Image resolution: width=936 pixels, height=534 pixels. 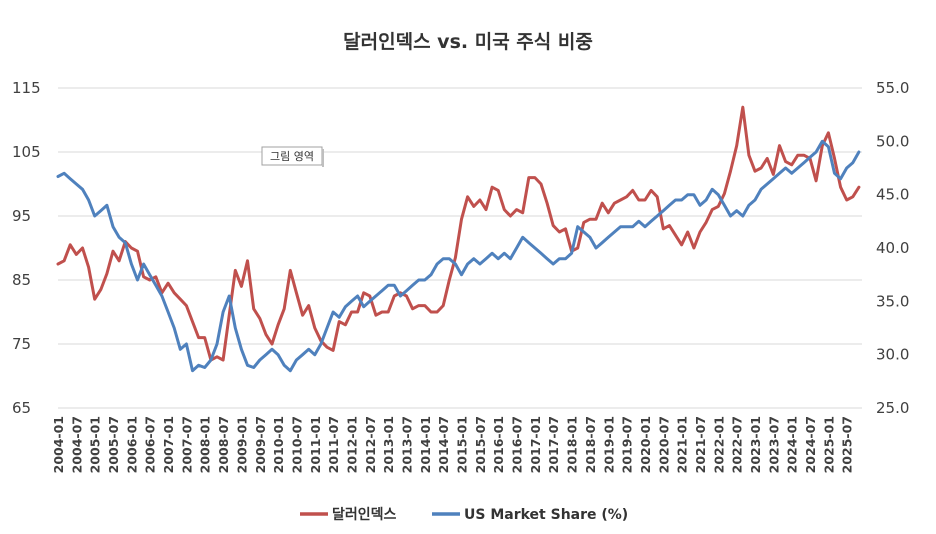 What do you see at coordinates (150, 444) in the screenshot?
I see `x-tick-label: 2006-07` at bounding box center [150, 444].